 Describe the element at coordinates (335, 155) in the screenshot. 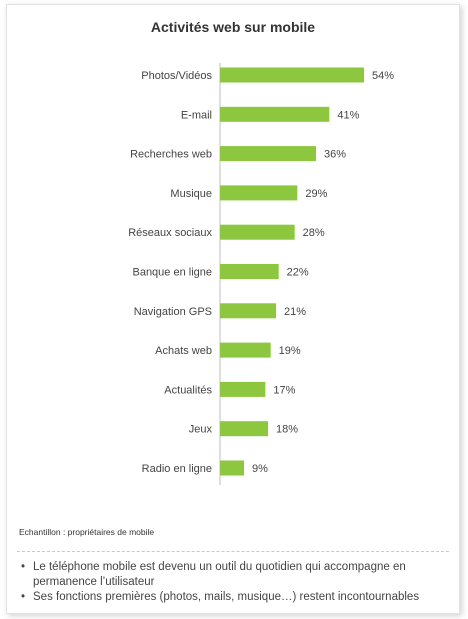

I see `value-label: 36%` at that location.